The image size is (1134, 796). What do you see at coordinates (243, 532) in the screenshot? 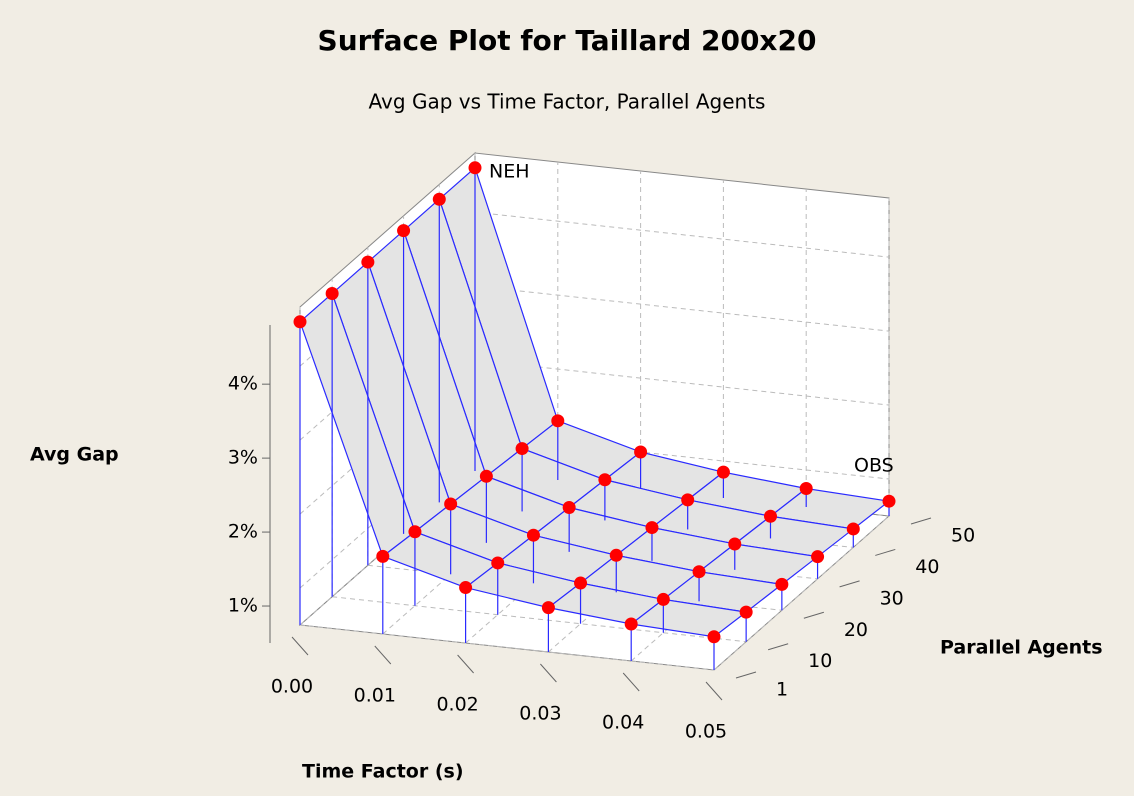
I see `z-tick-label: 2%` at bounding box center [243, 532].